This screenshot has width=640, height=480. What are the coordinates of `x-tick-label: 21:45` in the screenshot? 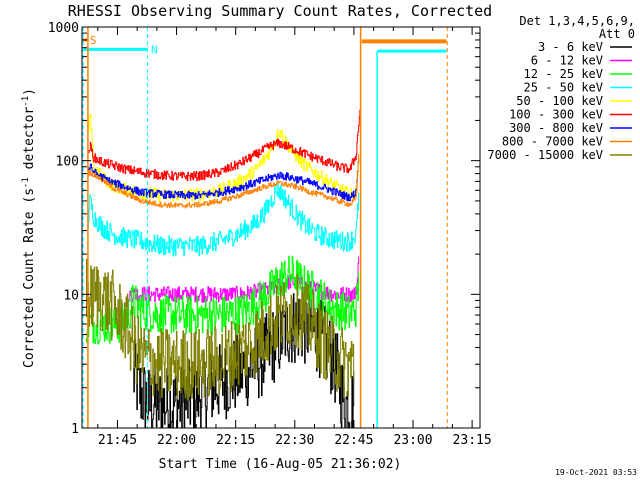 It's located at (117, 440).